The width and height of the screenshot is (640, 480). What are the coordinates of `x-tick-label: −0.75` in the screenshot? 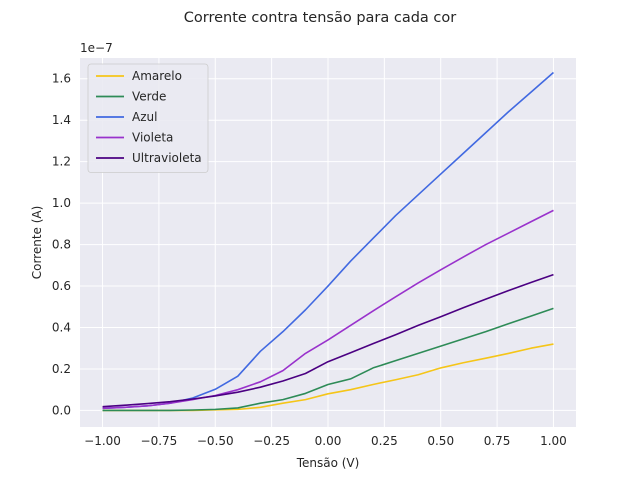 It's located at (159, 441).